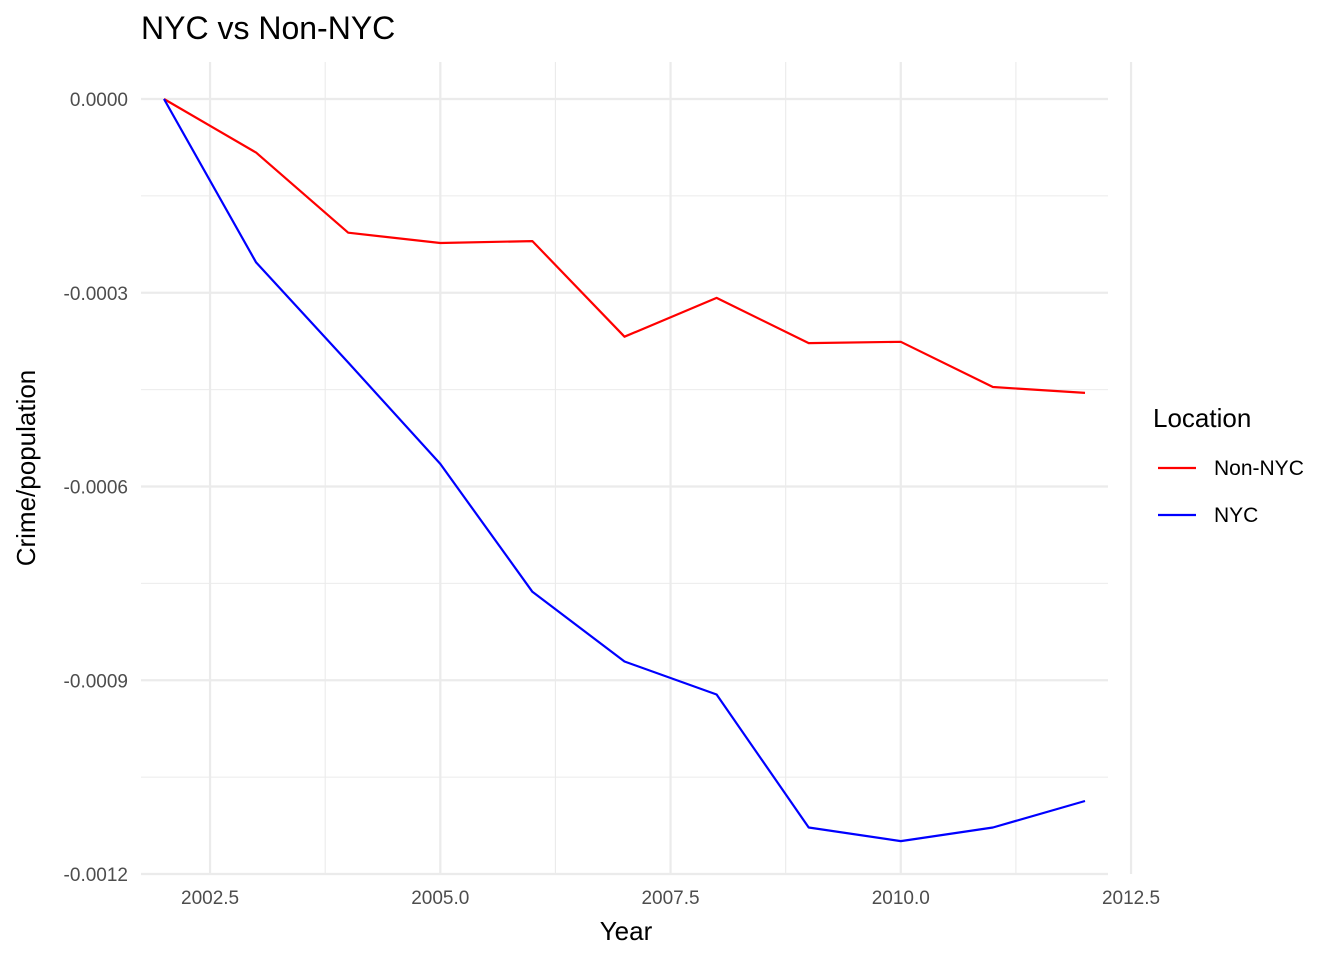 This screenshot has width=1344, height=960. What do you see at coordinates (901, 898) in the screenshot?
I see `x-tick-label: 2010.0` at bounding box center [901, 898].